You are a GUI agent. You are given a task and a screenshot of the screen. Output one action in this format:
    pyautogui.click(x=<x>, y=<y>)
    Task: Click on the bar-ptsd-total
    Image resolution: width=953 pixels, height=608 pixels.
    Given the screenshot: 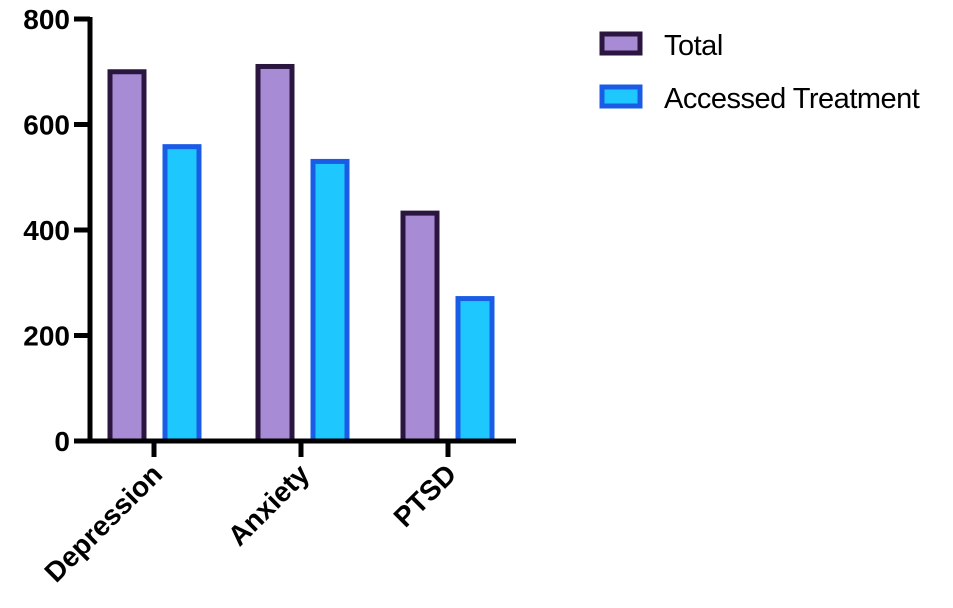 What is the action you would take?
    pyautogui.click(x=420, y=327)
    